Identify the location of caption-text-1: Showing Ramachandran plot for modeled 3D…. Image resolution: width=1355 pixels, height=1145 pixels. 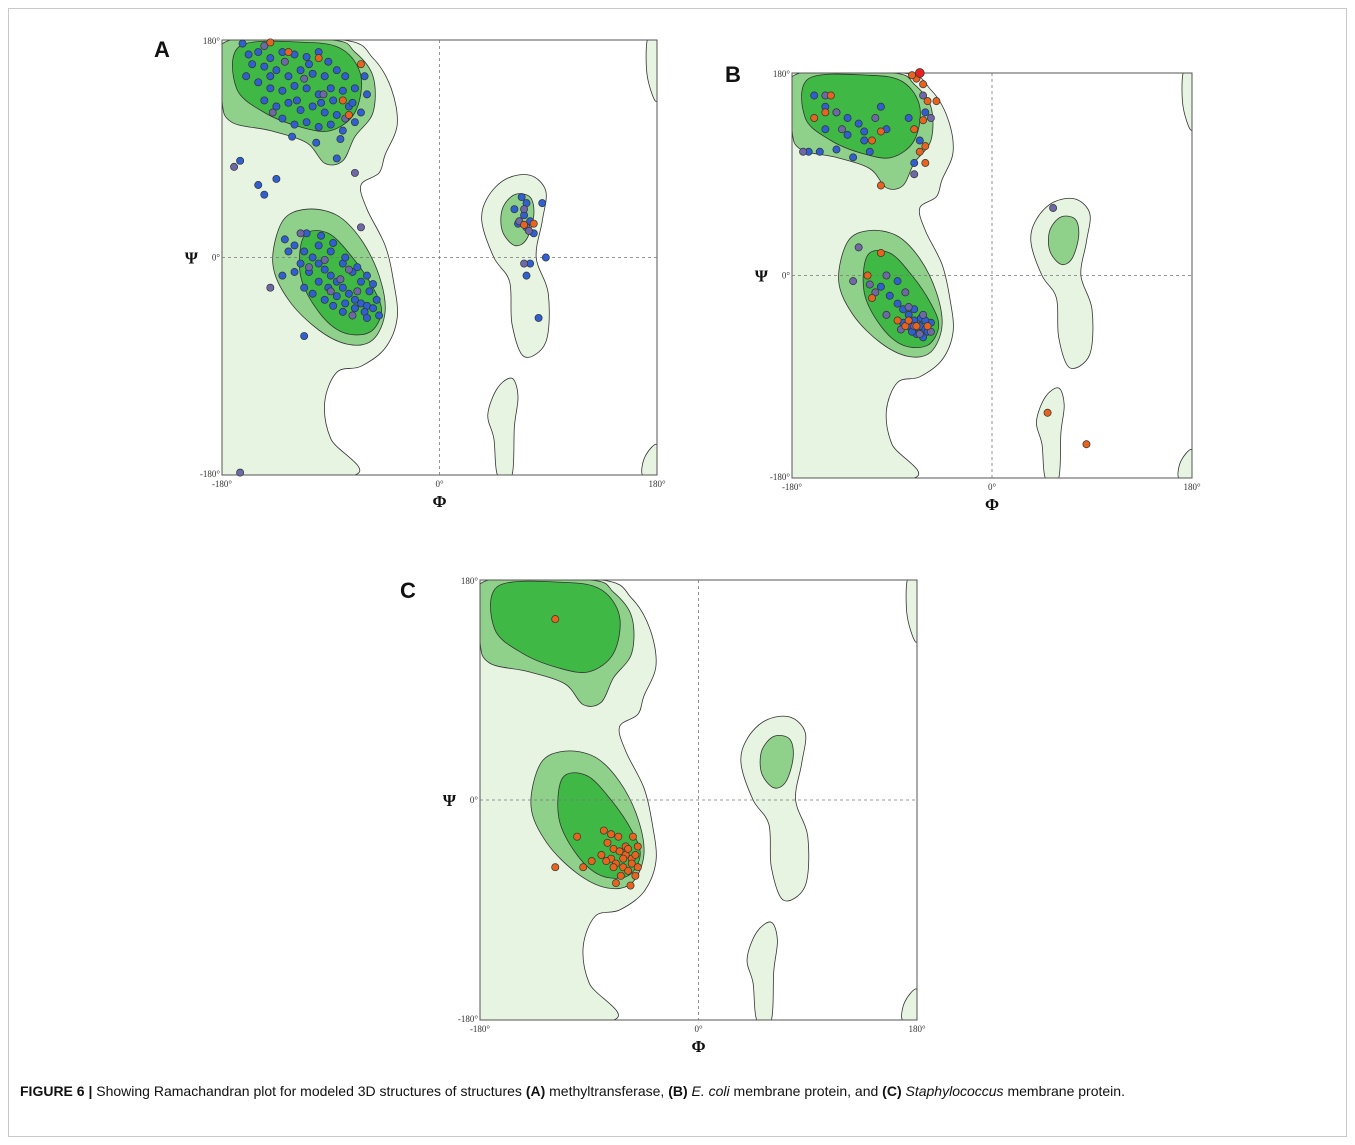
(309, 1091).